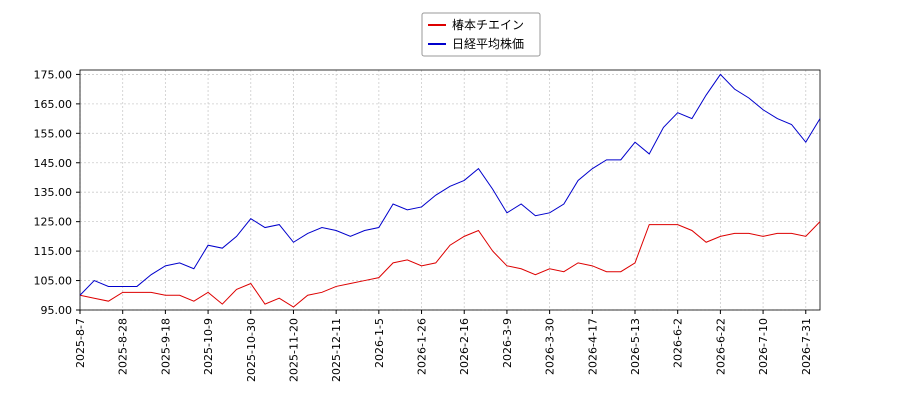  What do you see at coordinates (550, 346) in the screenshot?
I see `x-tick-label: 2026-3-30` at bounding box center [550, 346].